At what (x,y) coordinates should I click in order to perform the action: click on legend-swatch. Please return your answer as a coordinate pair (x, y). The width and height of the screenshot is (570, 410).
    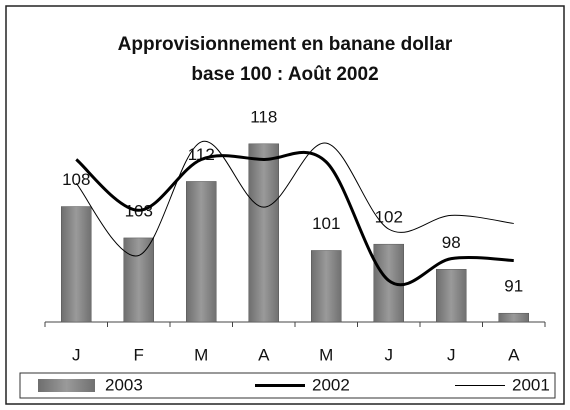
    Looking at the image, I should click on (66, 385).